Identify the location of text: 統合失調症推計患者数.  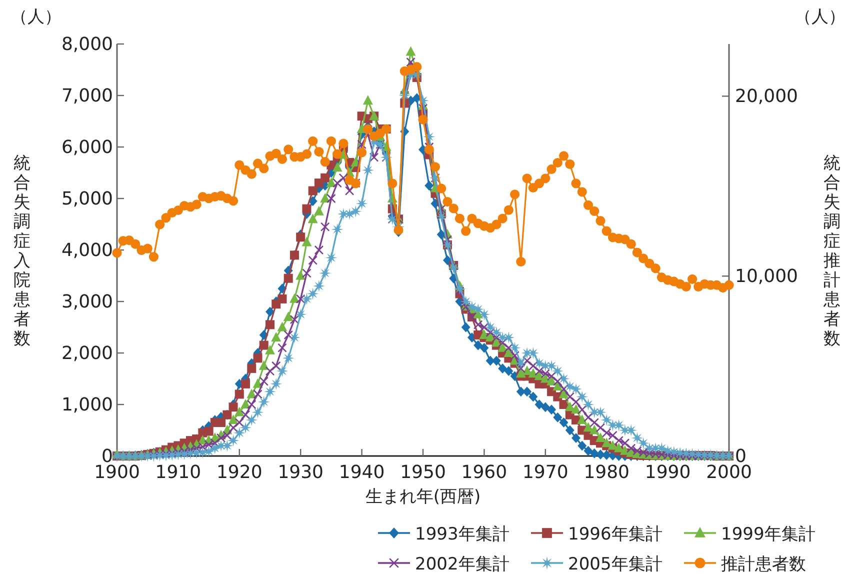
(832, 251).